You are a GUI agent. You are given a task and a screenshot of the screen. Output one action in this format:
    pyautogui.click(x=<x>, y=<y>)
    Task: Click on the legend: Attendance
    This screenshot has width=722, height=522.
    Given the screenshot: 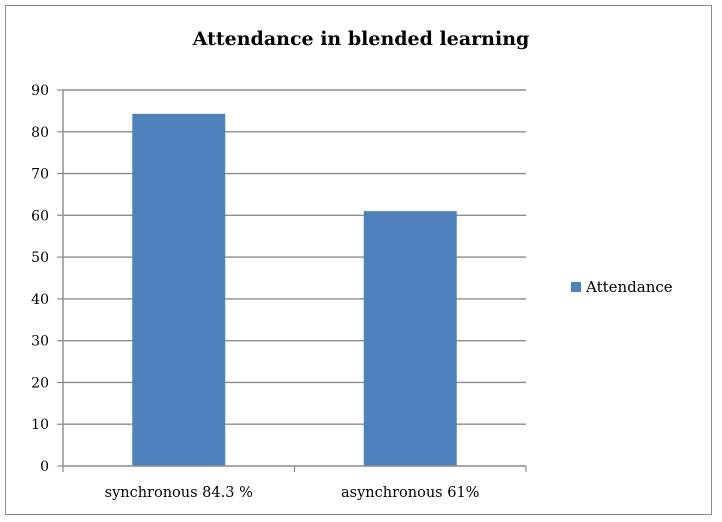 What is the action you would take?
    pyautogui.click(x=622, y=287)
    